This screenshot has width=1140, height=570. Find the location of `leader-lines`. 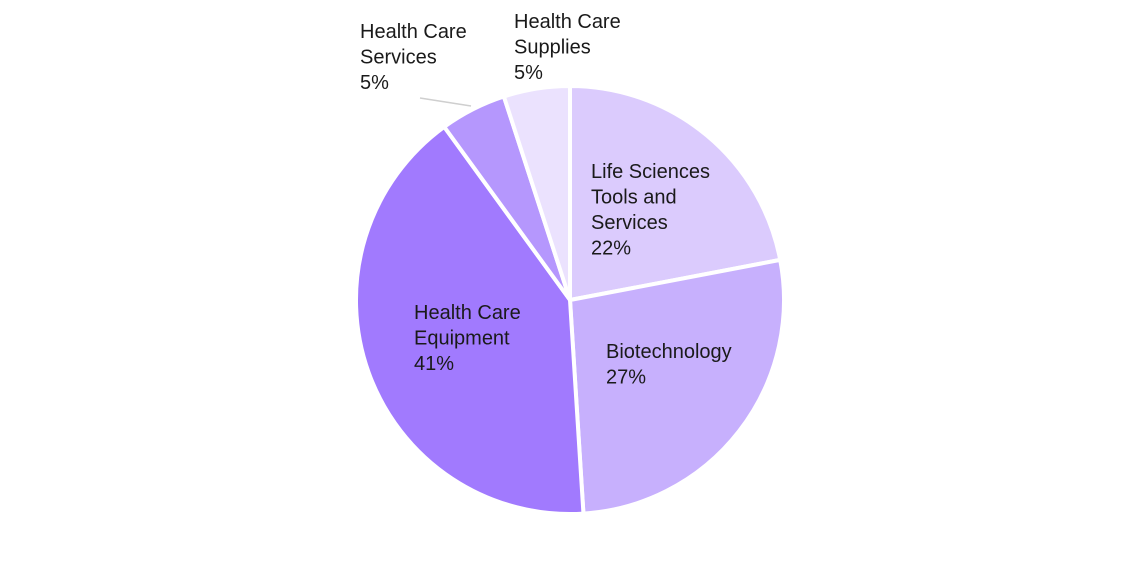

leader-lines is located at coordinates (445, 102).